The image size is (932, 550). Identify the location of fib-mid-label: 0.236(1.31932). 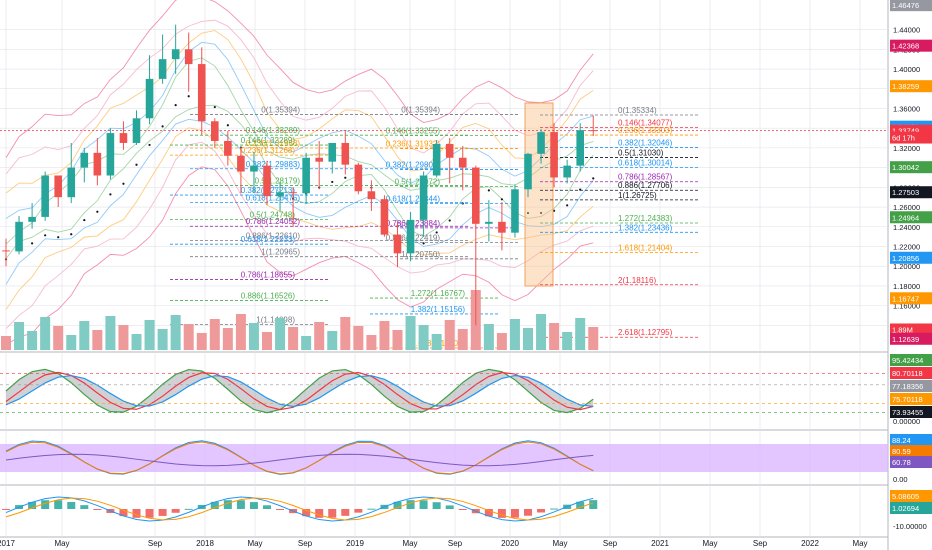
(413, 144).